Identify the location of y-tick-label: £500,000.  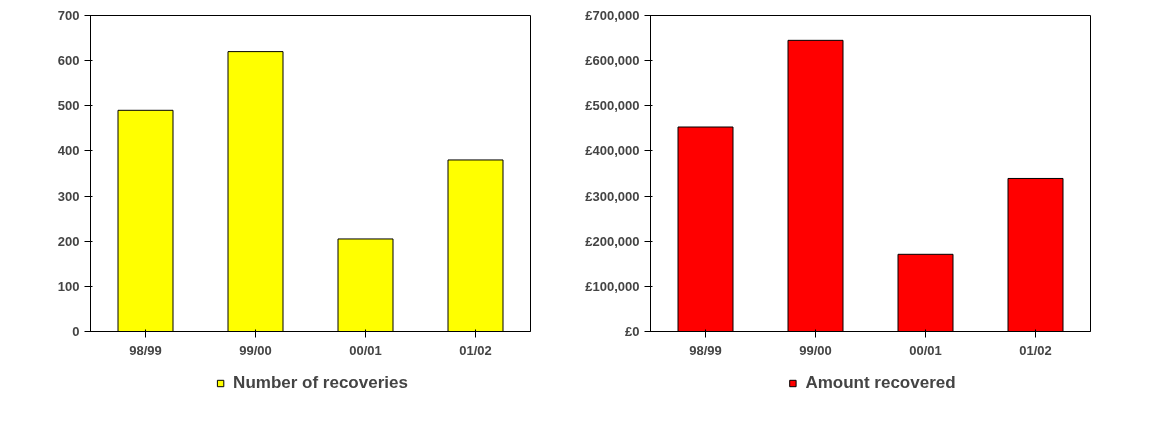
(612, 106).